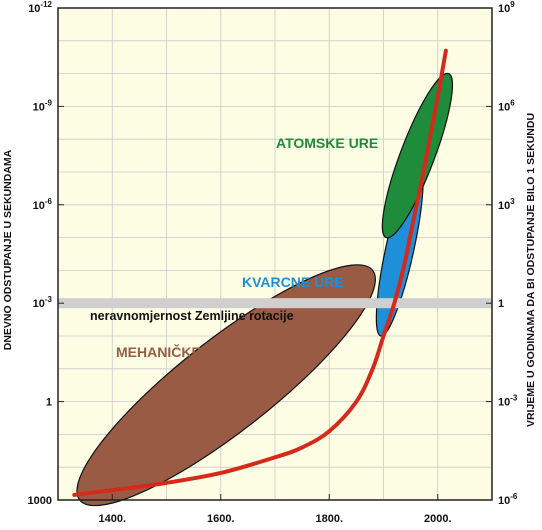  Describe the element at coordinates (40, 7) in the screenshot. I see `left-tick-label: 10⁻¹²` at that location.